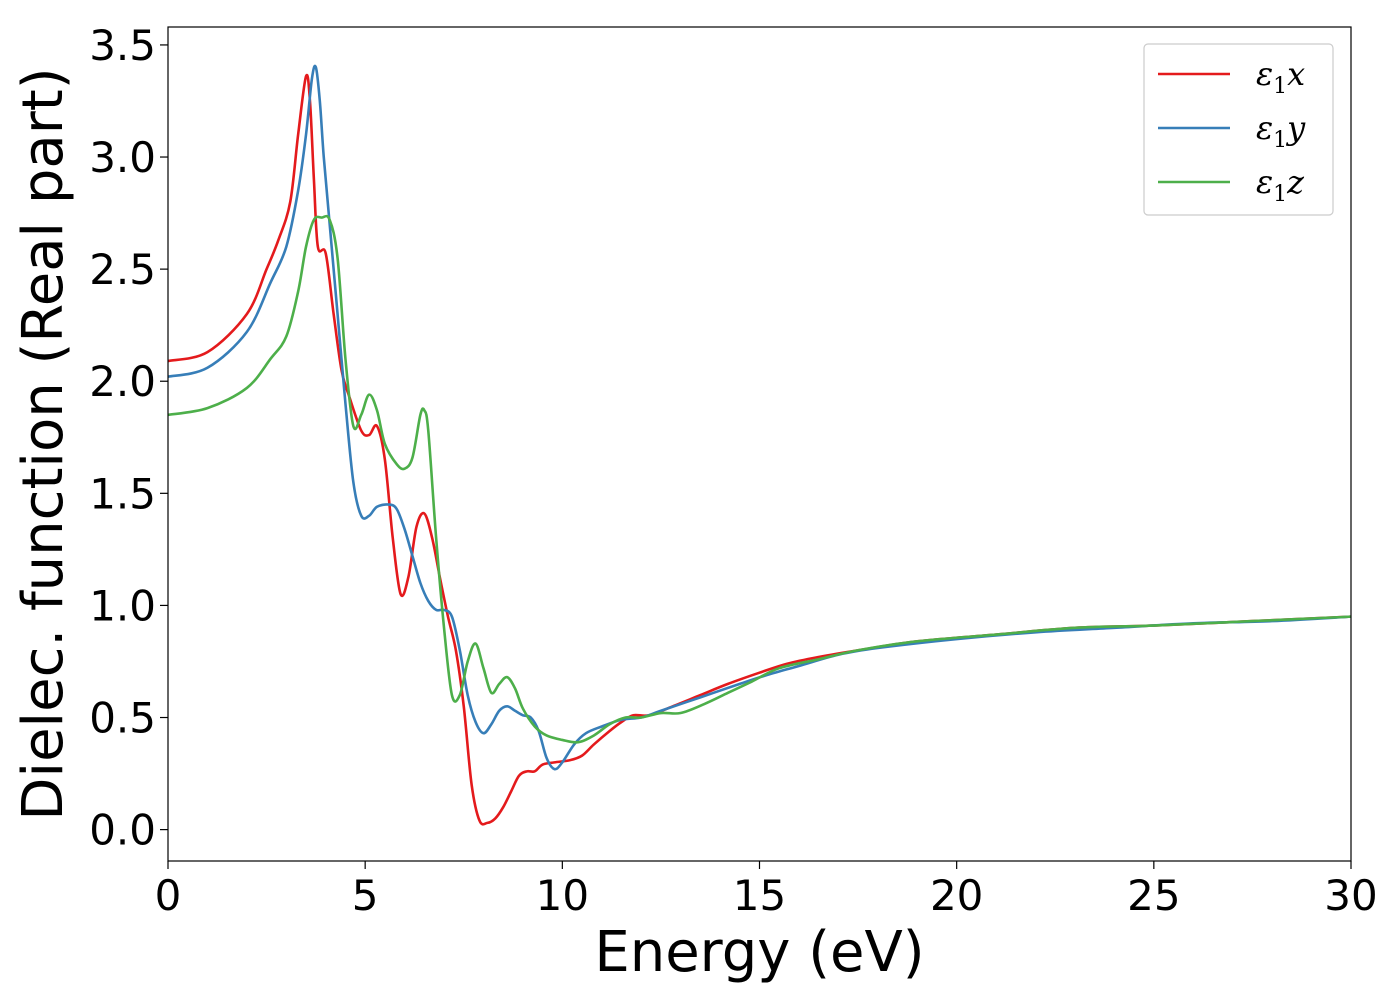  I want to click on legend-label-variable: x, so click(1296, 74).